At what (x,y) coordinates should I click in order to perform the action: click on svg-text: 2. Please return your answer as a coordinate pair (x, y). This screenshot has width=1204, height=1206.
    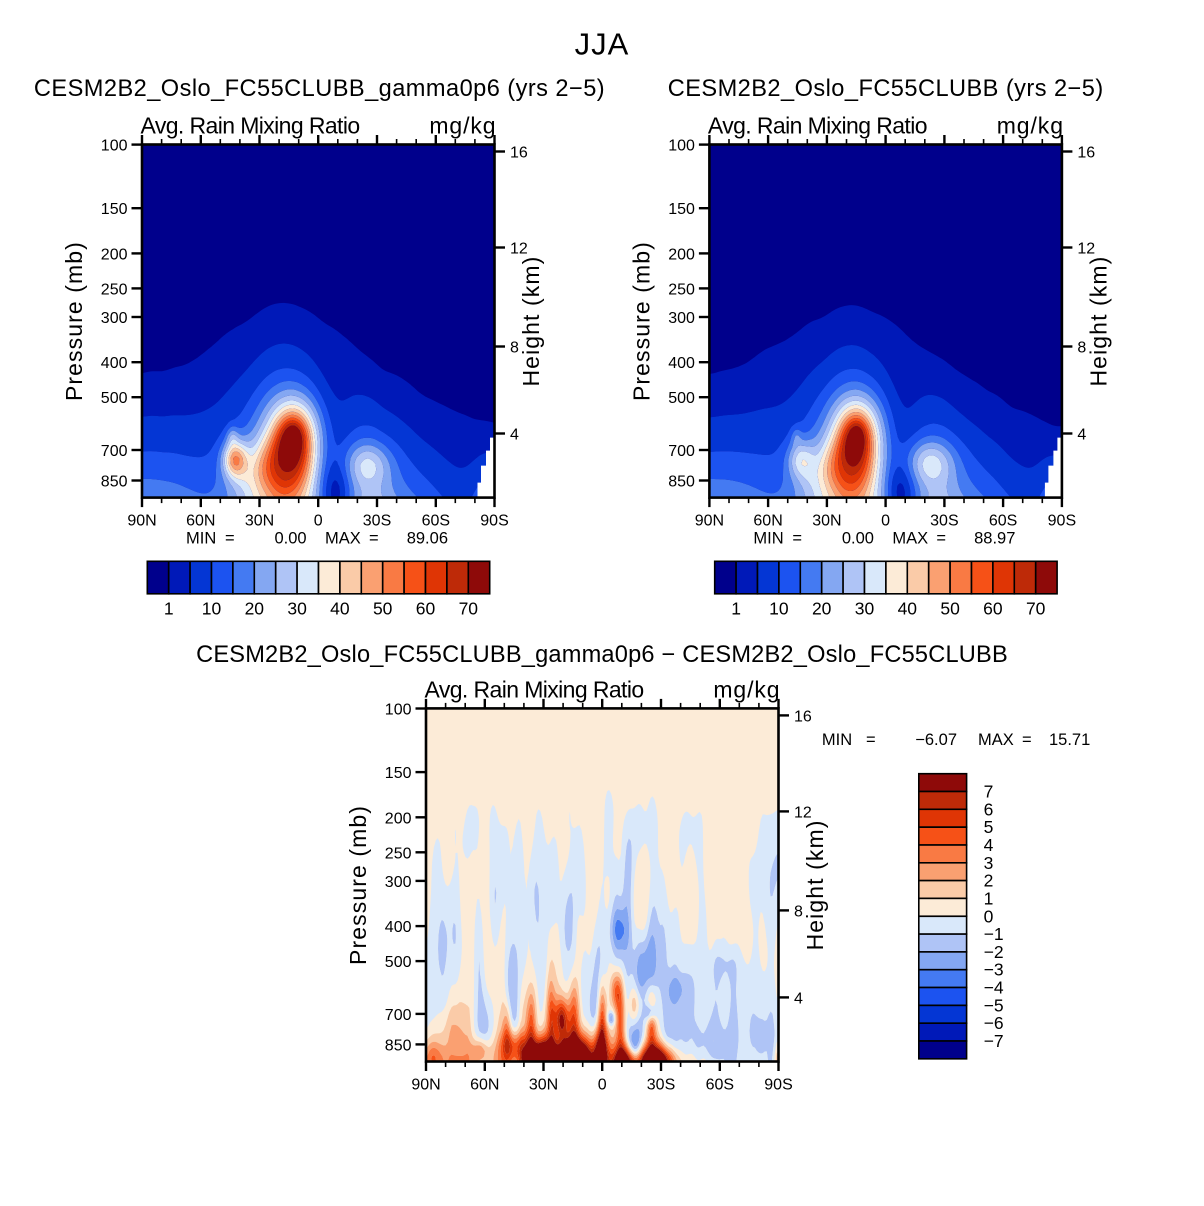
    Looking at the image, I should click on (989, 881).